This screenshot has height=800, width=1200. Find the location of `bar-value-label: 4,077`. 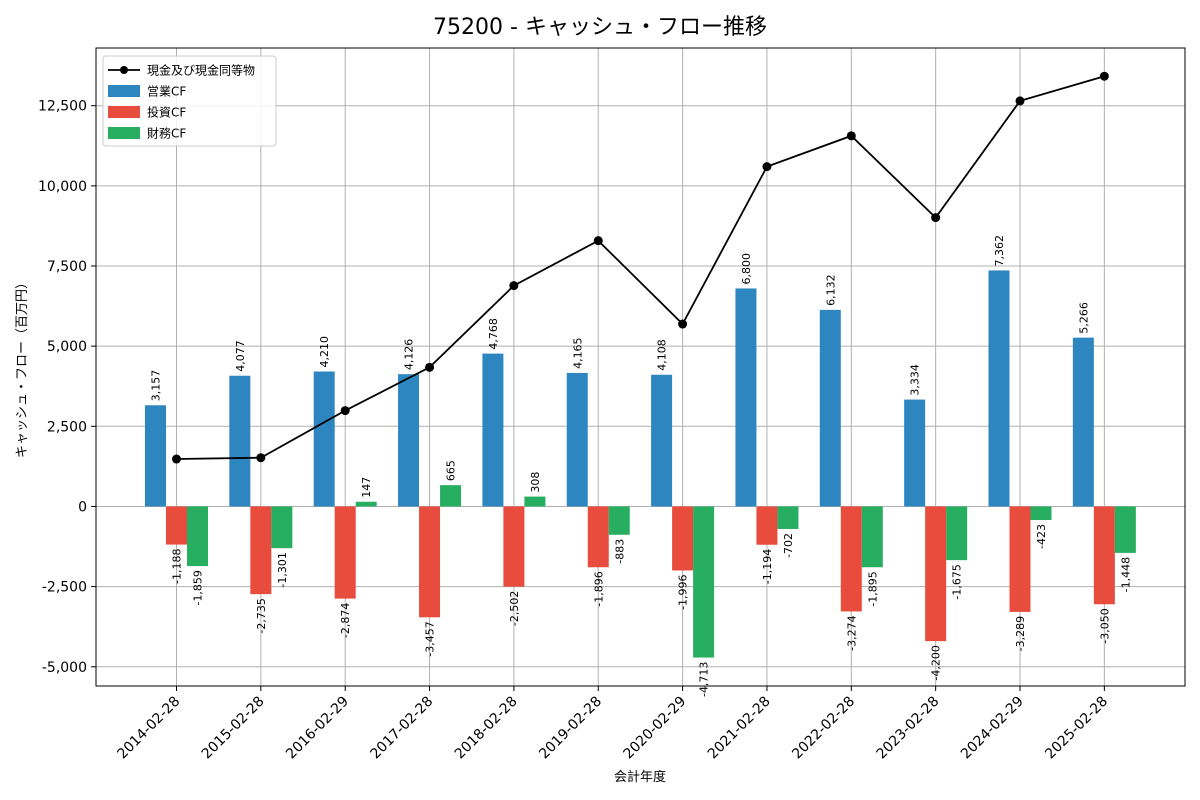

bar-value-label: 4,077 is located at coordinates (240, 356).